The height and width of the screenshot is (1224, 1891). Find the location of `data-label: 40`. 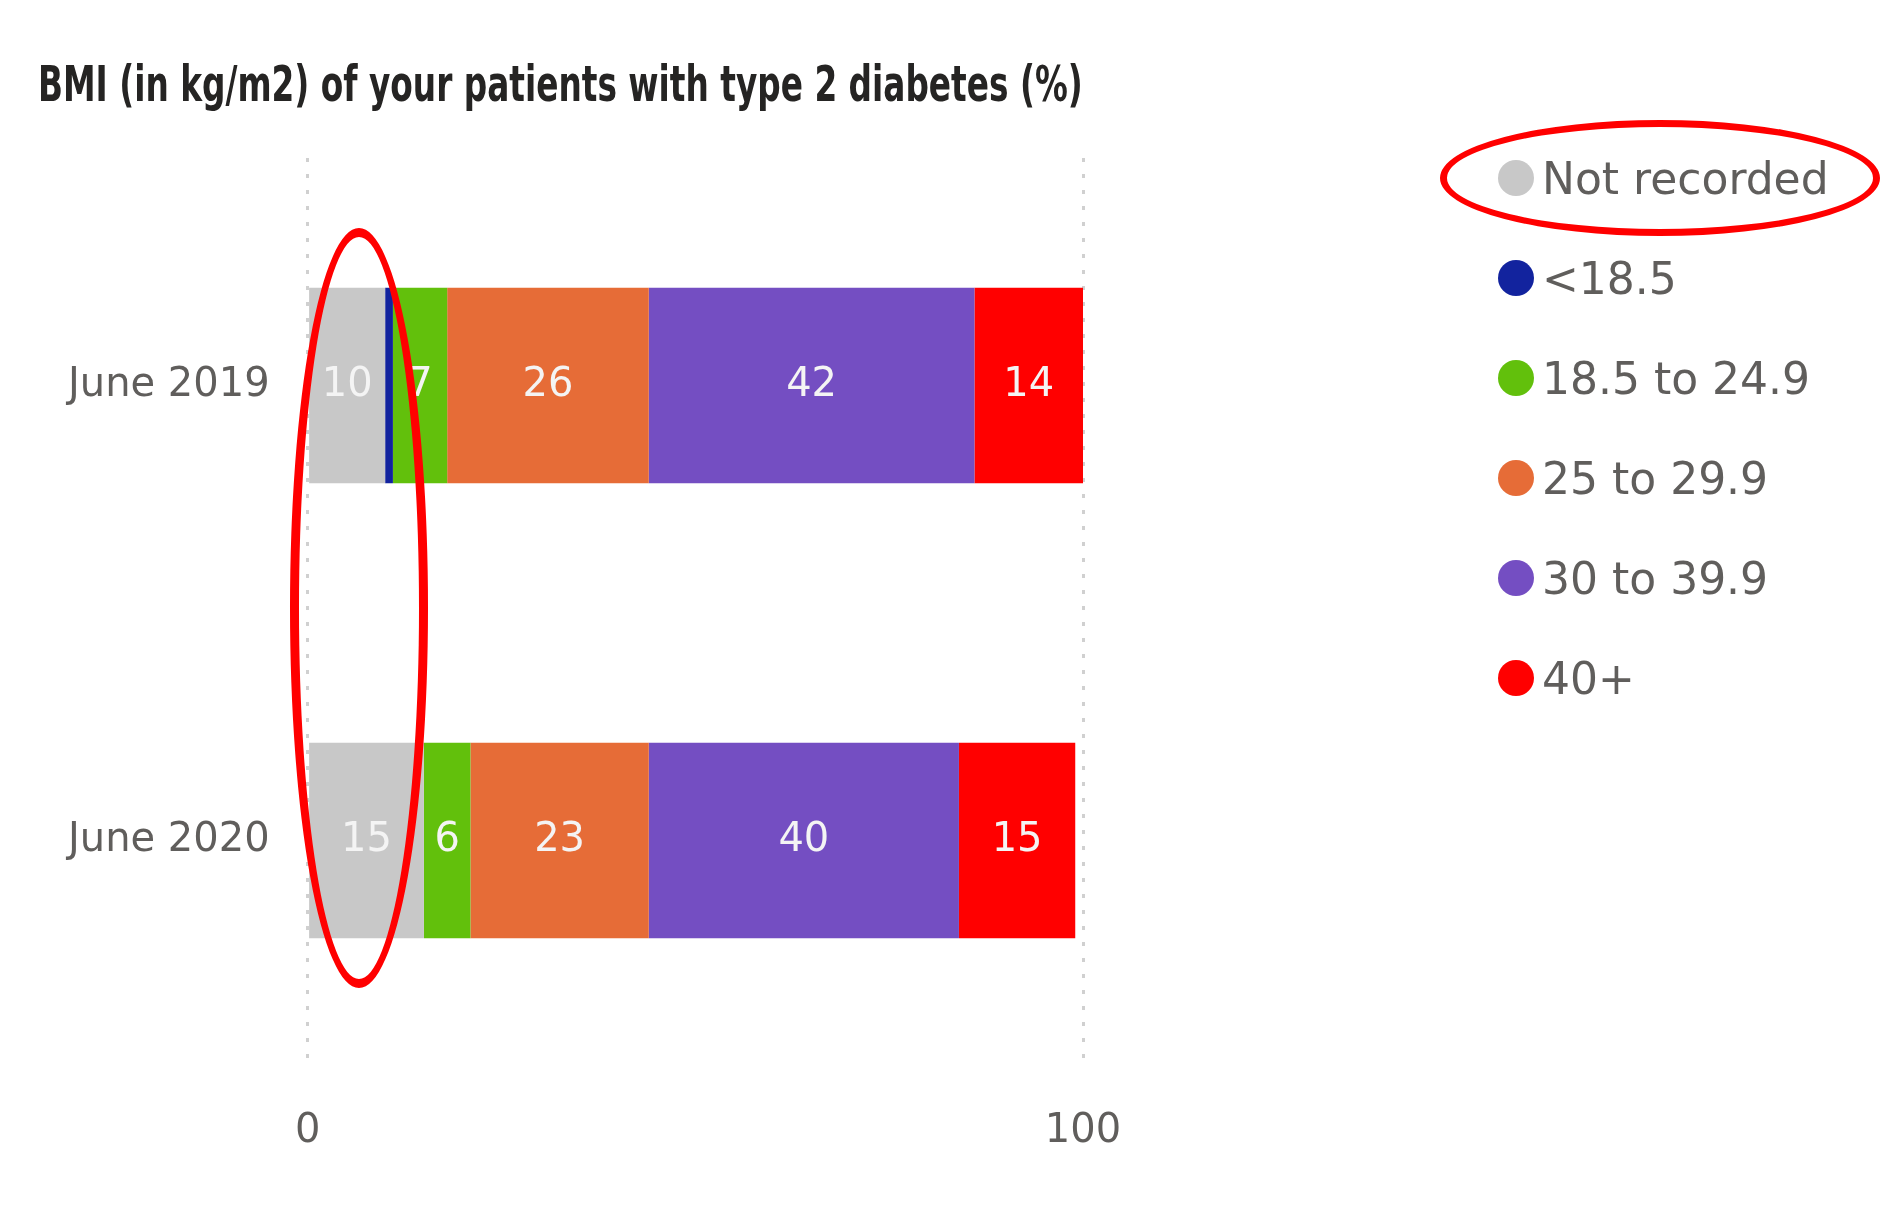

data-label: 40 is located at coordinates (804, 836).